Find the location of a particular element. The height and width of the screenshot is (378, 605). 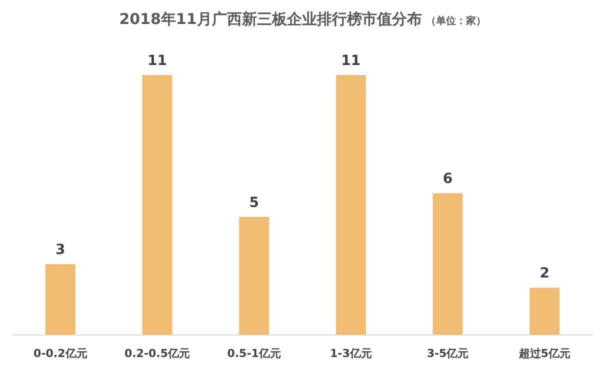

x-tick-label: 1-3亿元 is located at coordinates (351, 353).